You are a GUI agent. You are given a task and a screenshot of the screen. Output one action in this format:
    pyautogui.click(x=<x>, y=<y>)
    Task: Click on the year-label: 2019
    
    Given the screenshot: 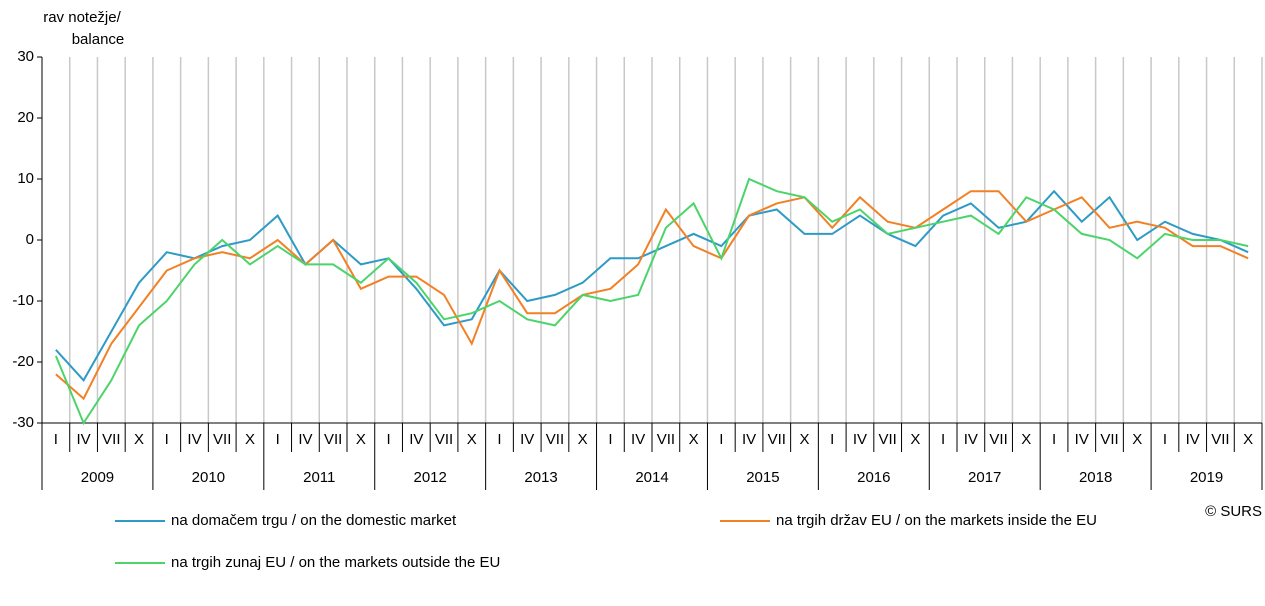 What is the action you would take?
    pyautogui.click(x=1206, y=477)
    